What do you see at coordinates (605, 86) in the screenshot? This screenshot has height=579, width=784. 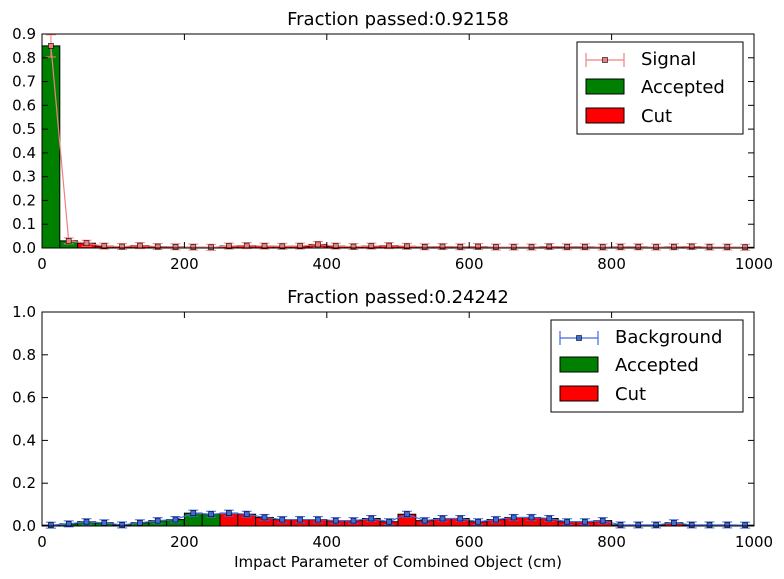 I see `signal-legend-accepted-swatch` at bounding box center [605, 86].